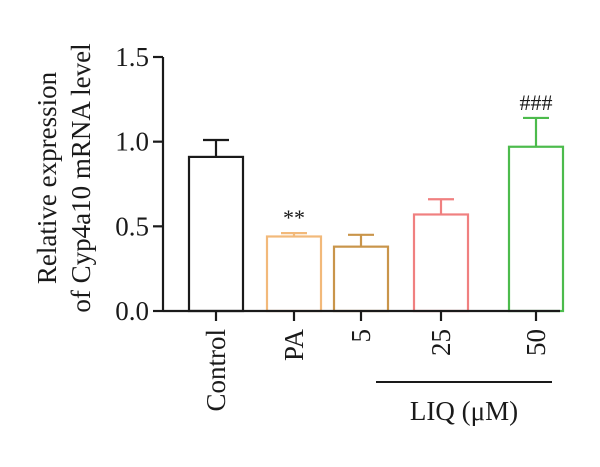 This screenshot has width=600, height=467. Describe the element at coordinates (132, 311) in the screenshot. I see `y-tick-label: 0.0` at that location.